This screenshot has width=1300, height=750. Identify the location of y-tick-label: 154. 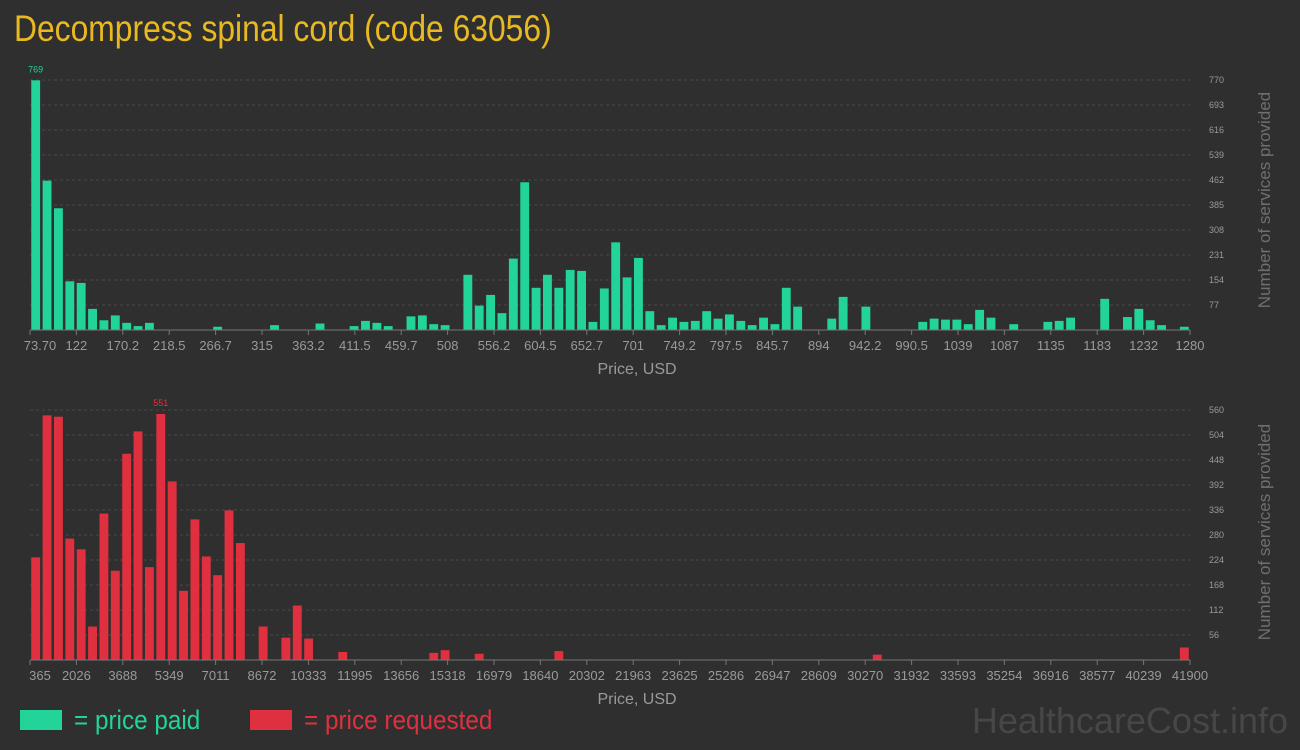
(1216, 280).